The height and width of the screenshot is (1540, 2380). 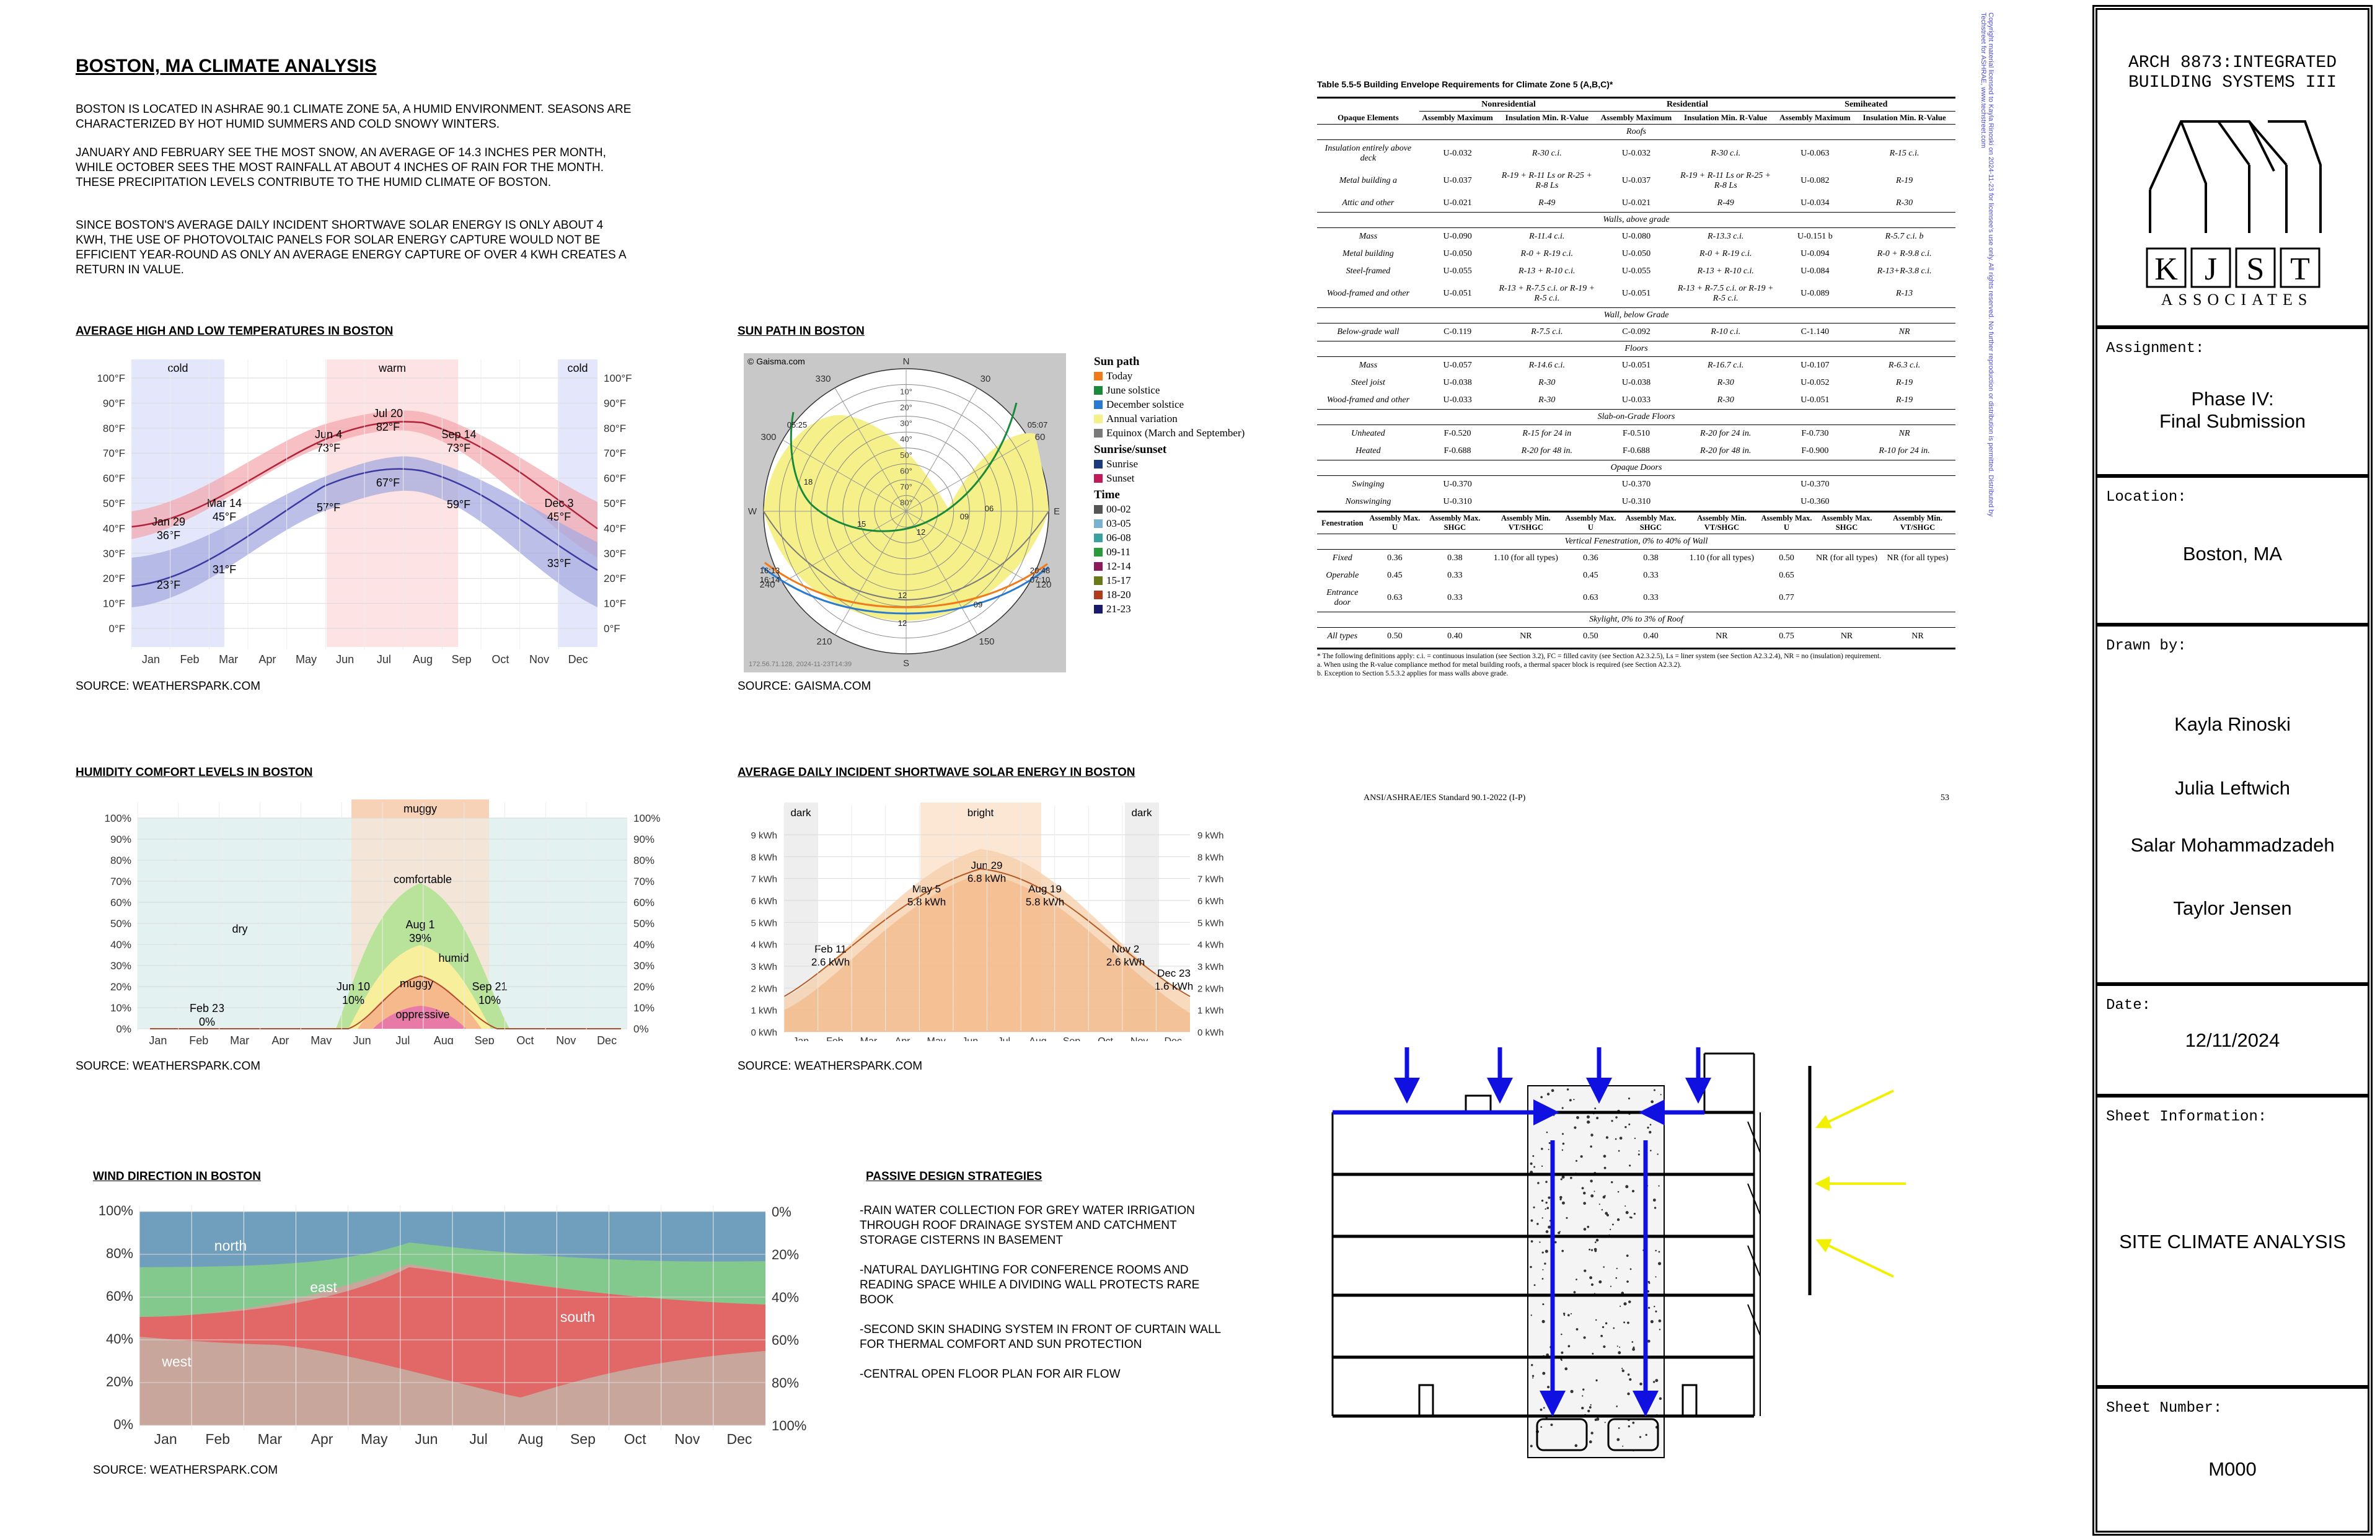 What do you see at coordinates (388, 483) in the screenshot?
I see `temp-label-value: 67°F` at bounding box center [388, 483].